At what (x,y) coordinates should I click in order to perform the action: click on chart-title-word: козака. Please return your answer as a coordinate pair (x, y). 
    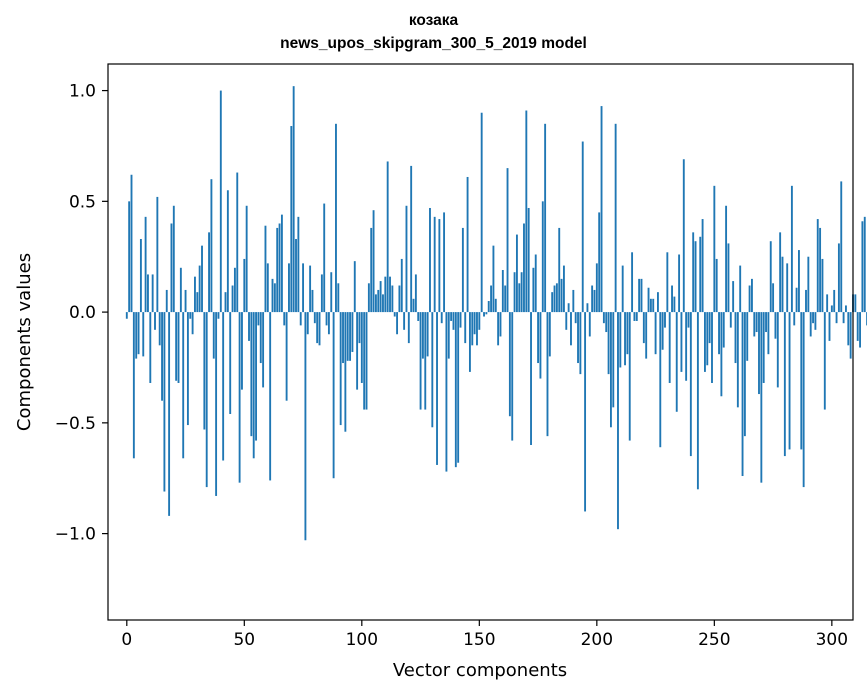
    Looking at the image, I should click on (433, 20).